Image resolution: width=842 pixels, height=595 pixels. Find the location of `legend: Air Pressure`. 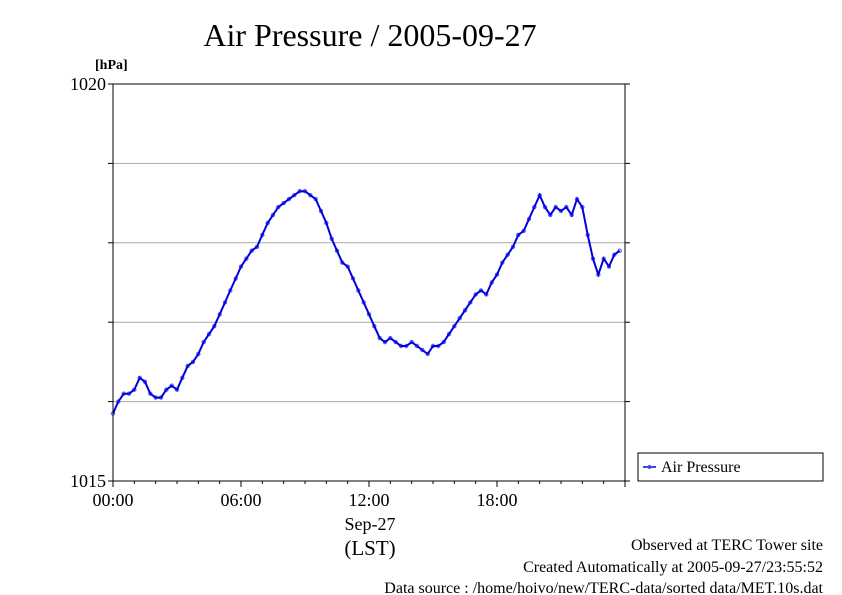

legend: Air Pressure is located at coordinates (730, 467).